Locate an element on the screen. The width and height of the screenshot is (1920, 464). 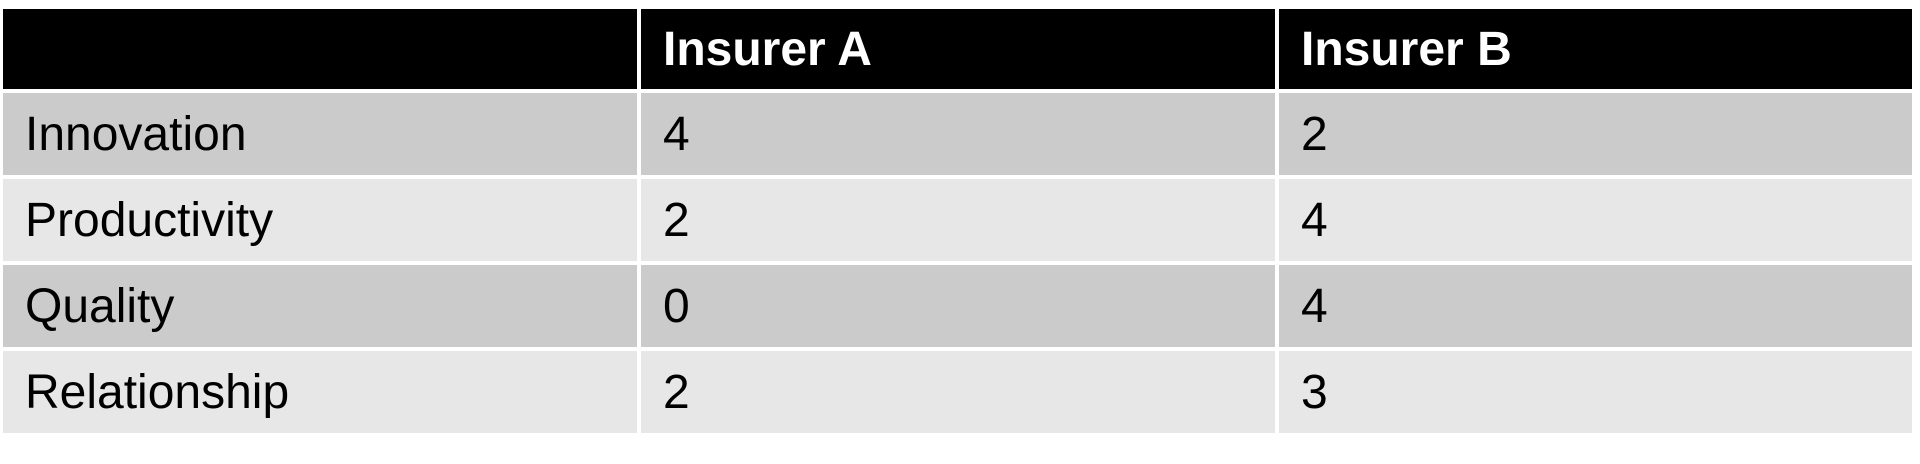
row-label: Productivity is located at coordinates (320, 220).